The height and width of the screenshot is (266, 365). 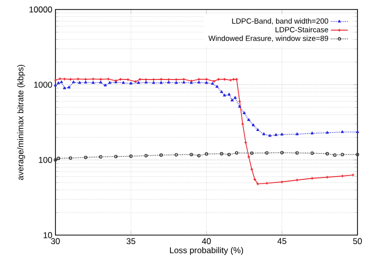 I want to click on x-axis-title: Loss probability (%), so click(x=207, y=251).